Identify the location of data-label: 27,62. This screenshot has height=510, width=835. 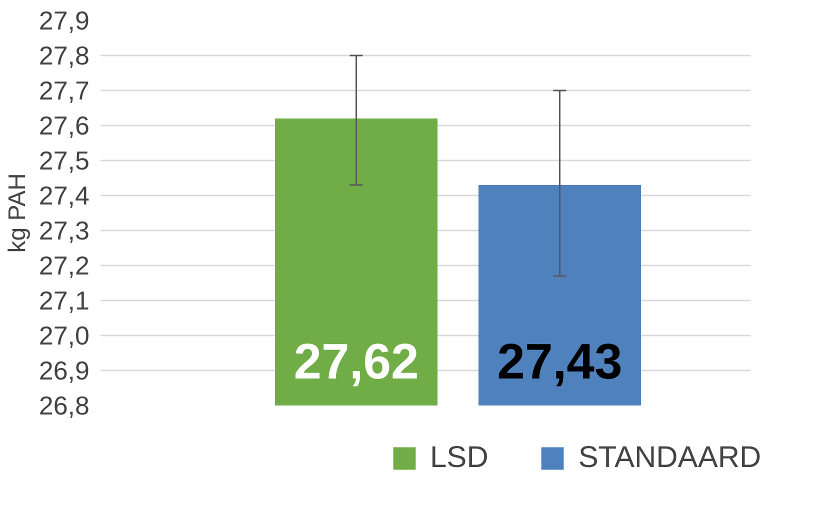
(356, 362).